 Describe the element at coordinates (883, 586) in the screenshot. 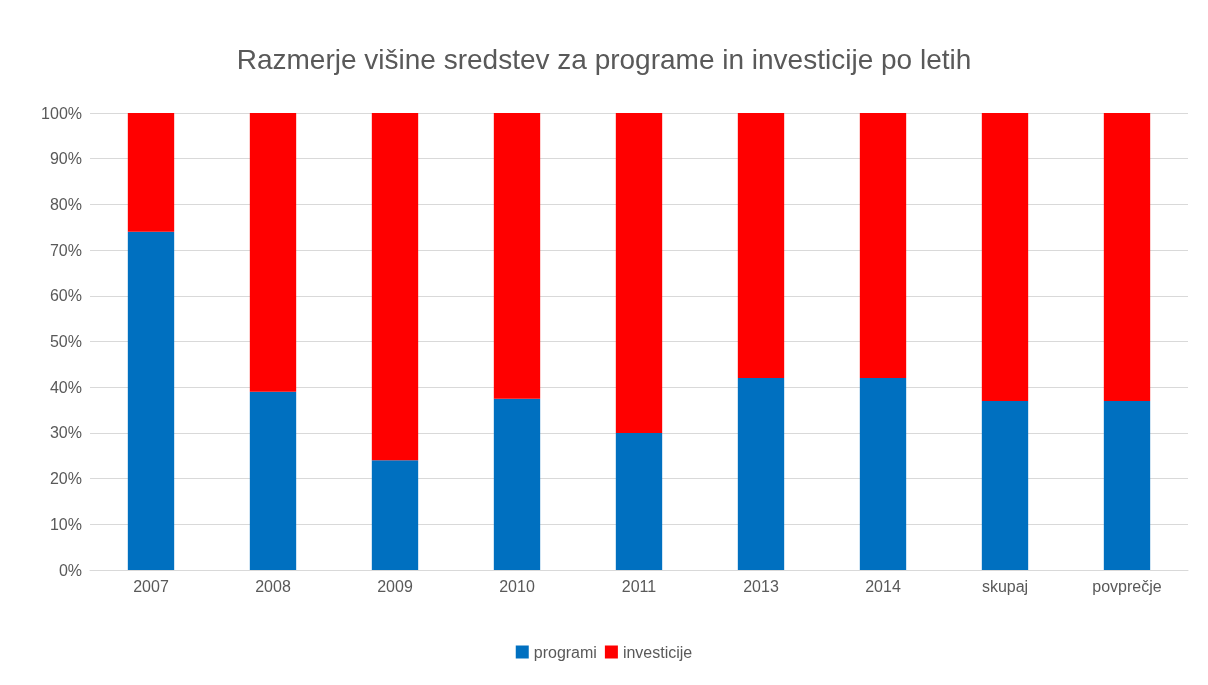

I see `x-tick-label: 2014` at that location.